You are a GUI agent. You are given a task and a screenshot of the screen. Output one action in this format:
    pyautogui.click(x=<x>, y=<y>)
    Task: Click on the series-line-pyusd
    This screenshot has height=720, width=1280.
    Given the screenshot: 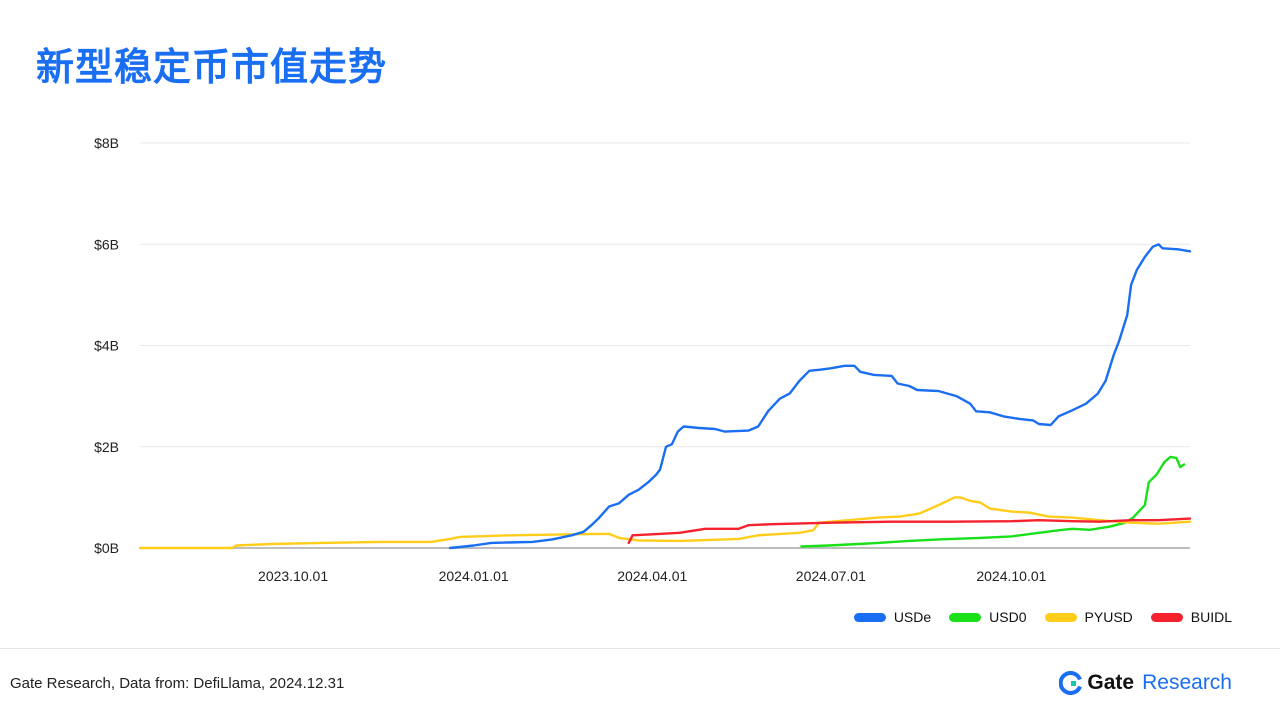 What is the action you would take?
    pyautogui.click(x=665, y=523)
    